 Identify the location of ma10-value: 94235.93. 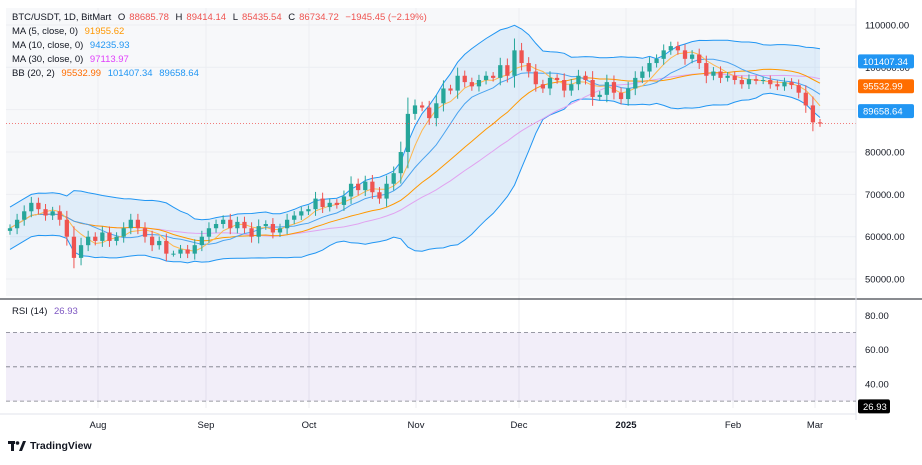
(109, 45).